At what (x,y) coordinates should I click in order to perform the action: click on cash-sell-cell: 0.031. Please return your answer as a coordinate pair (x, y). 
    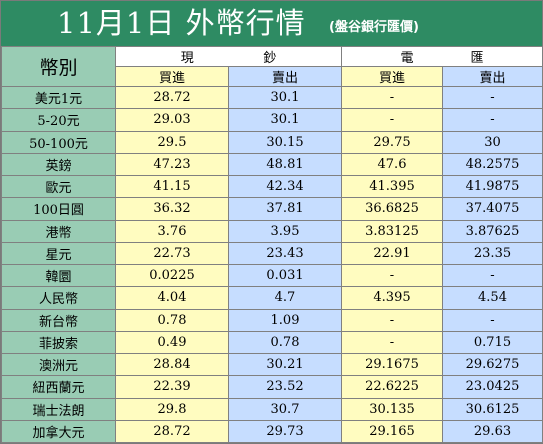
    Looking at the image, I should click on (285, 275).